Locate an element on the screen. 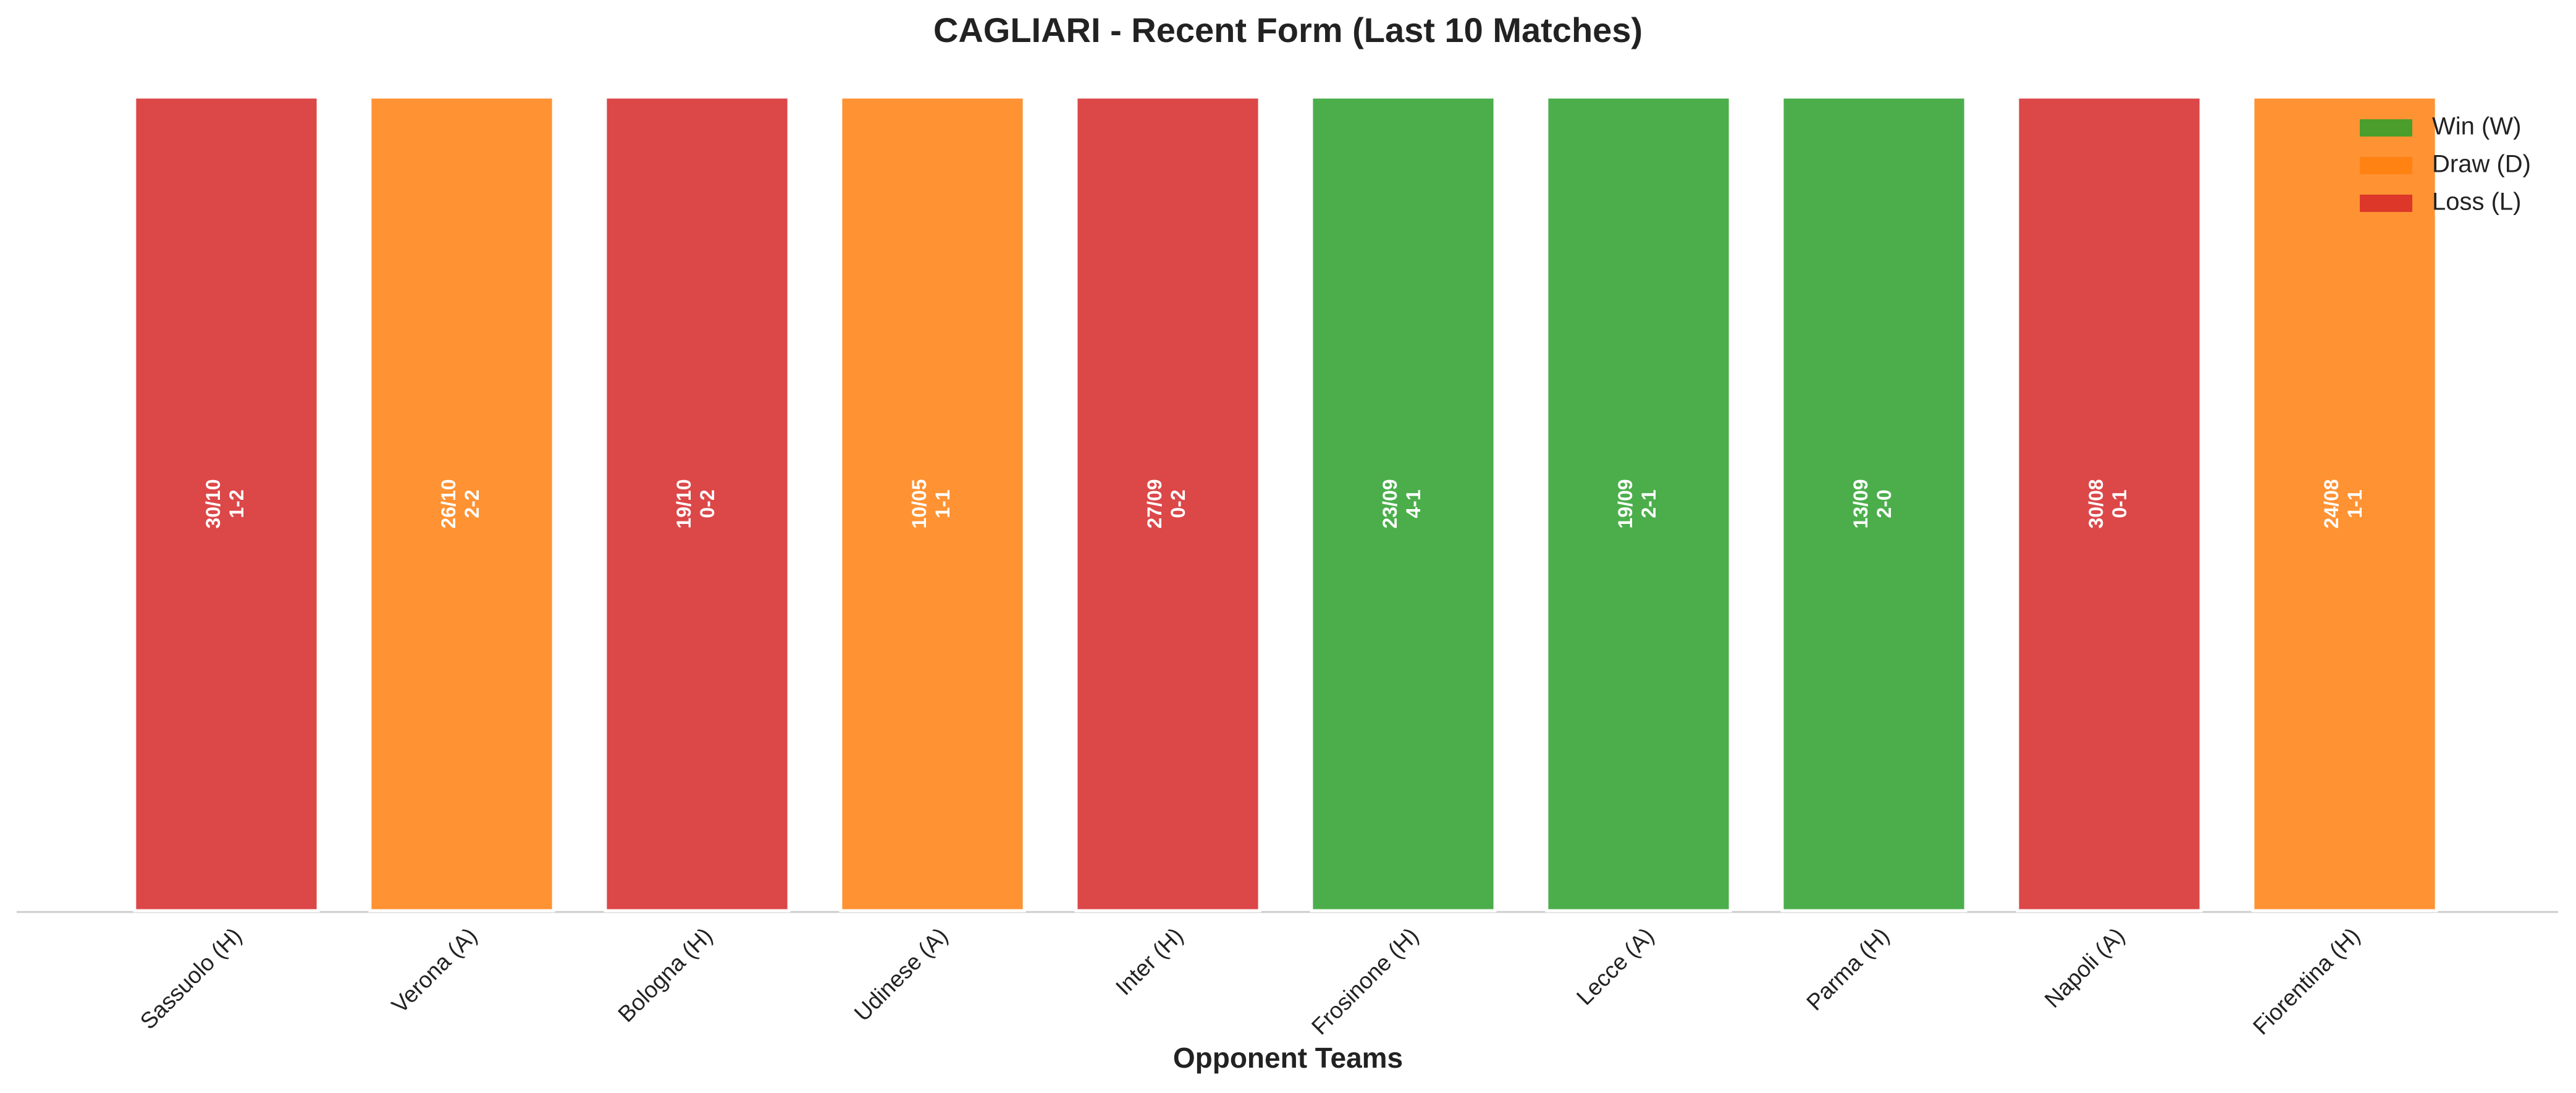  x-tick-label: Fiorentina (H) is located at coordinates (2306, 982).